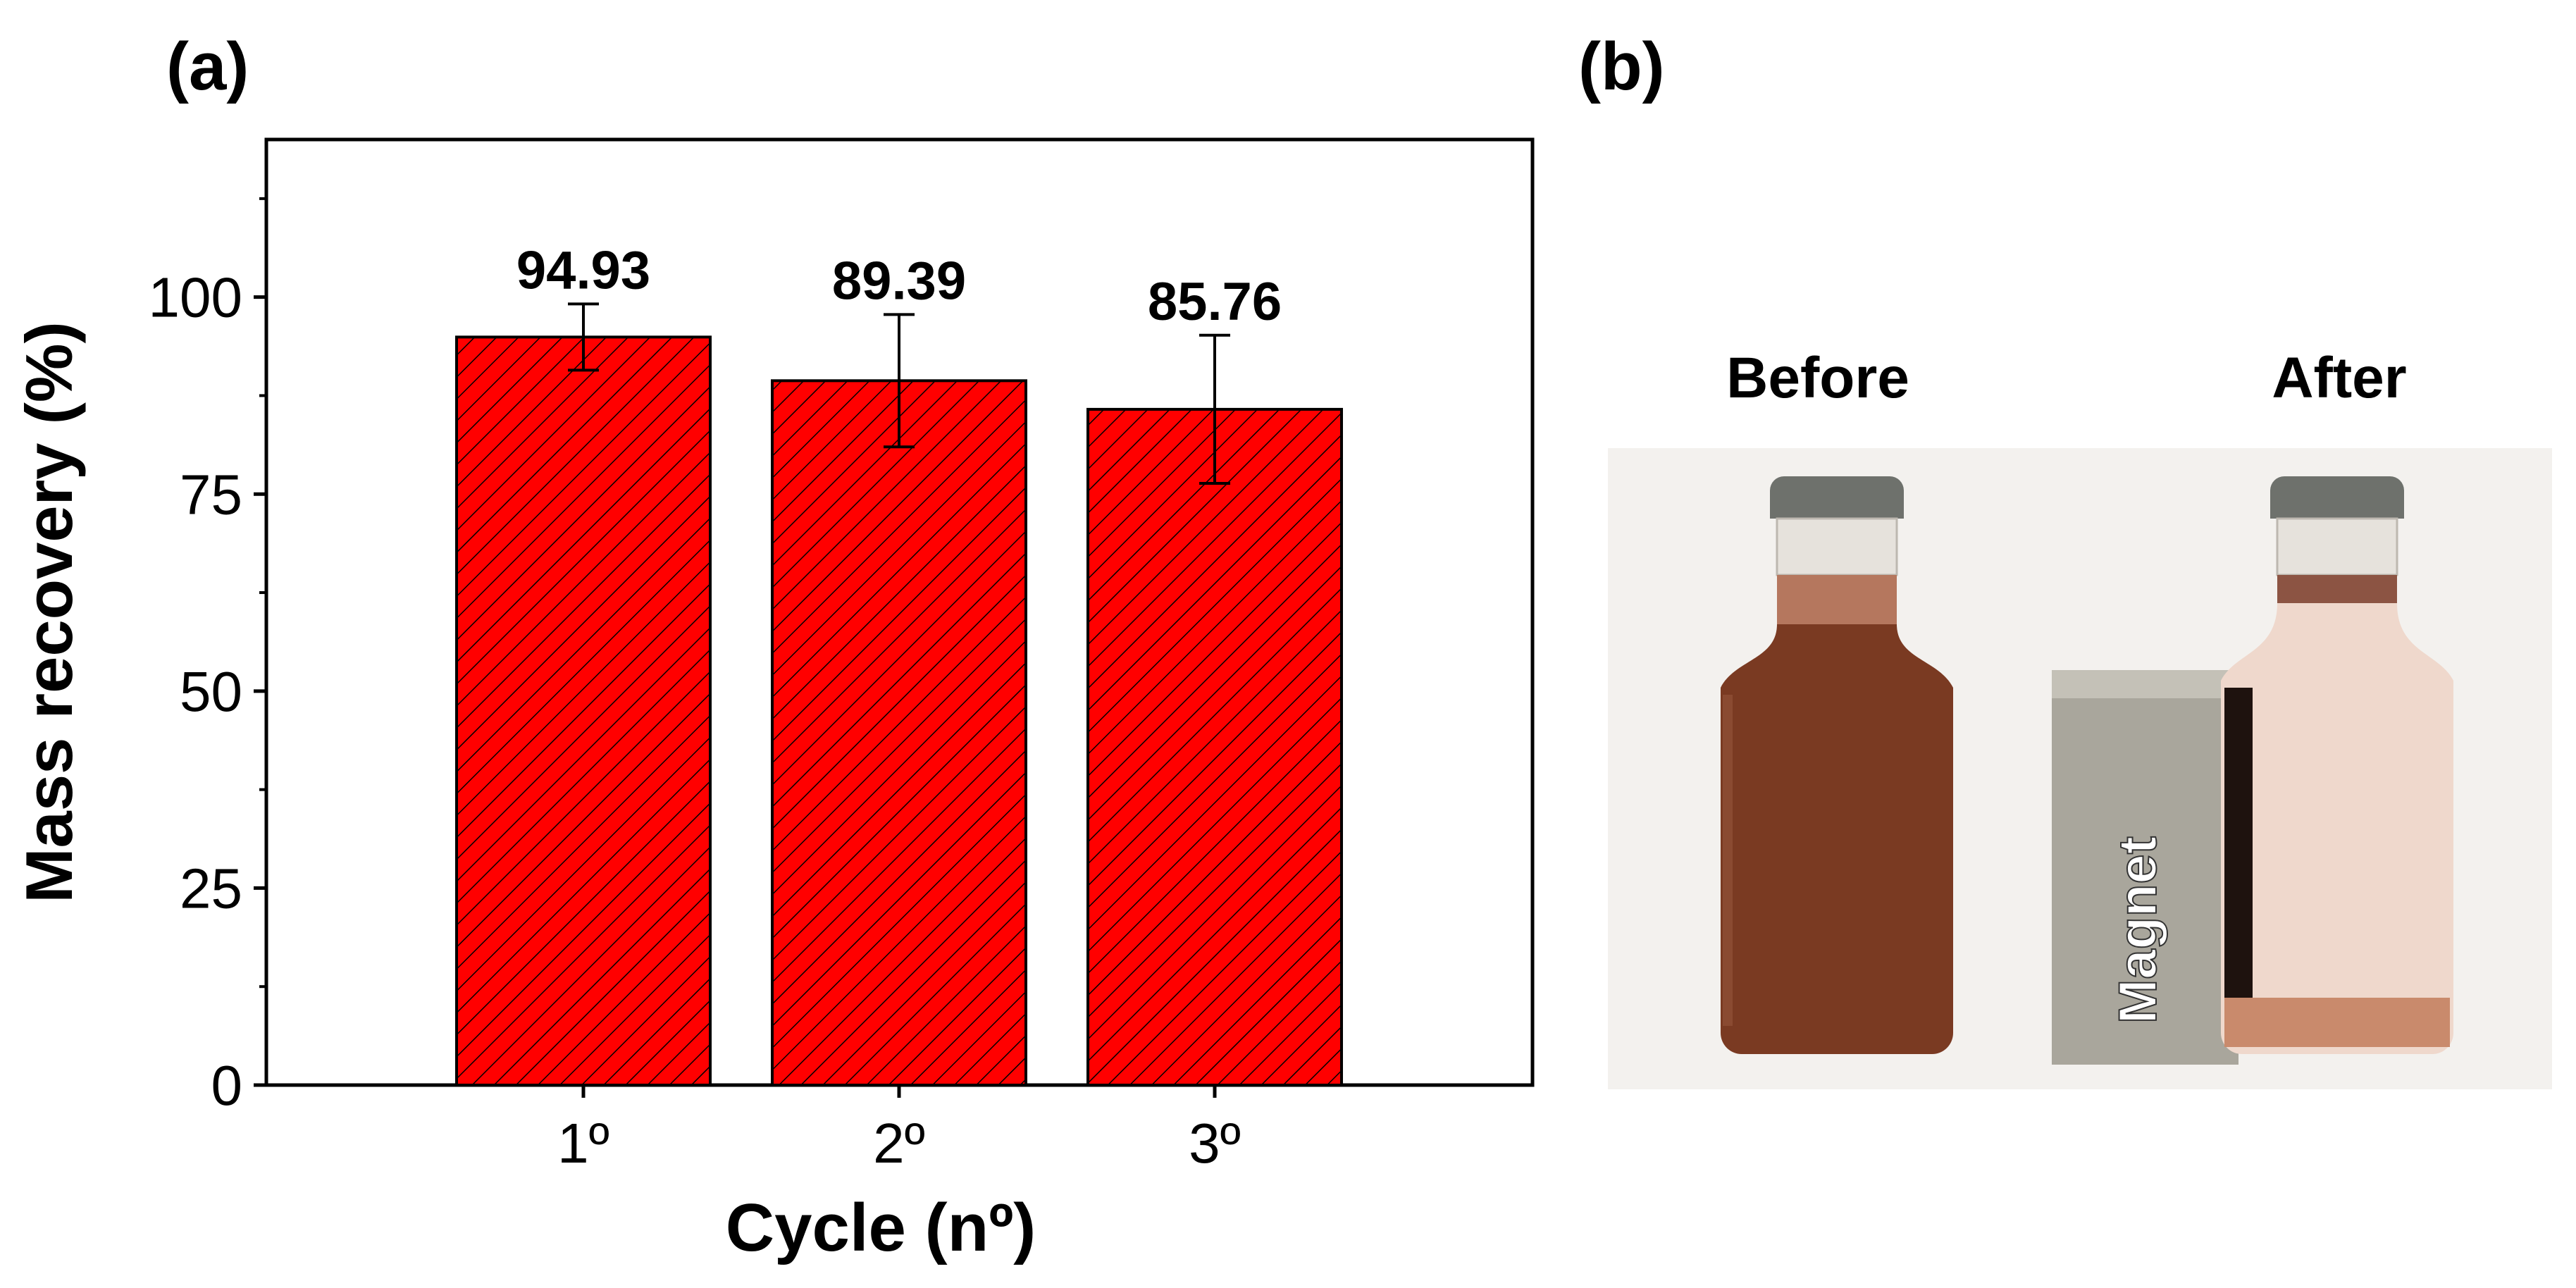 Image resolution: width=2576 pixels, height=1288 pixels. What do you see at coordinates (1215, 302) in the screenshot?
I see `value-label-3: 85.76` at bounding box center [1215, 302].